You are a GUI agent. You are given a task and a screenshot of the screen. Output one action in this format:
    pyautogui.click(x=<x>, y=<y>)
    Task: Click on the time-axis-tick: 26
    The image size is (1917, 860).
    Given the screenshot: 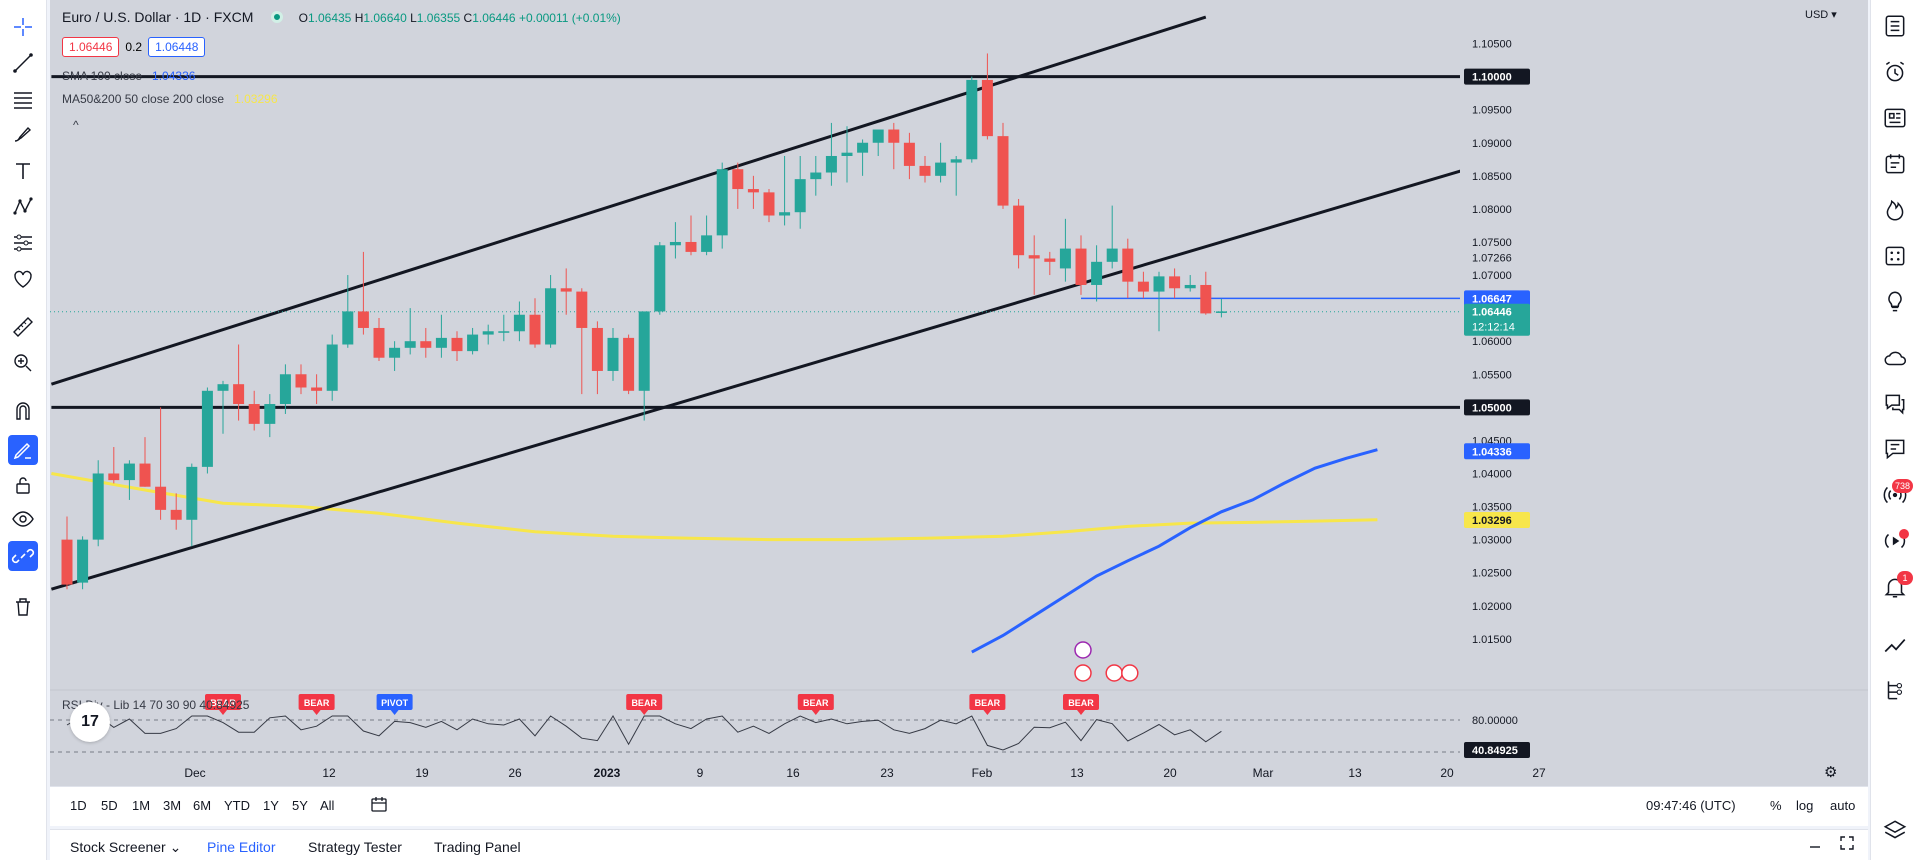 What is the action you would take?
    pyautogui.click(x=515, y=773)
    